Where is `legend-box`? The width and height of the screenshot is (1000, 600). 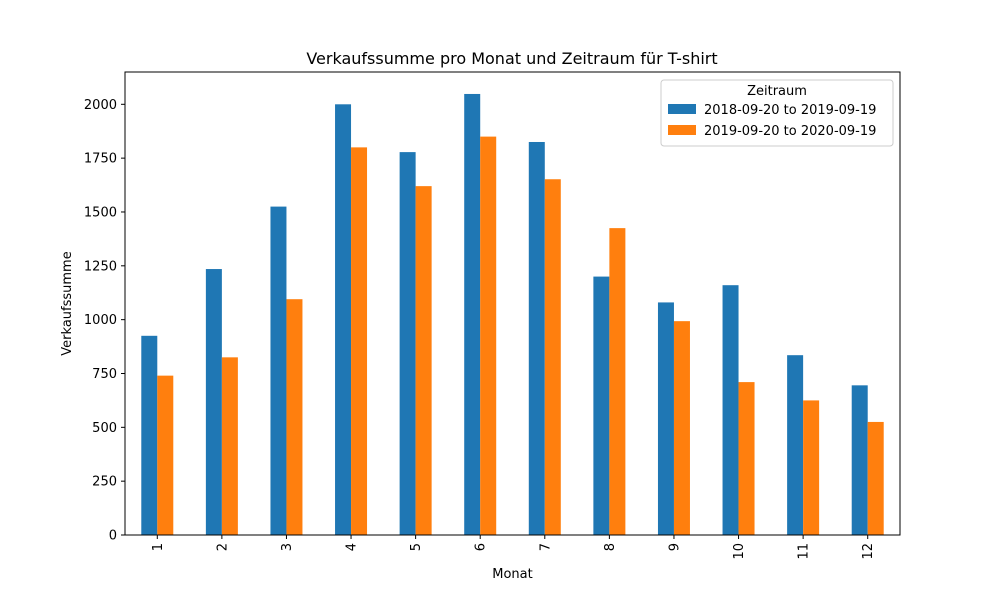 legend-box is located at coordinates (777, 113).